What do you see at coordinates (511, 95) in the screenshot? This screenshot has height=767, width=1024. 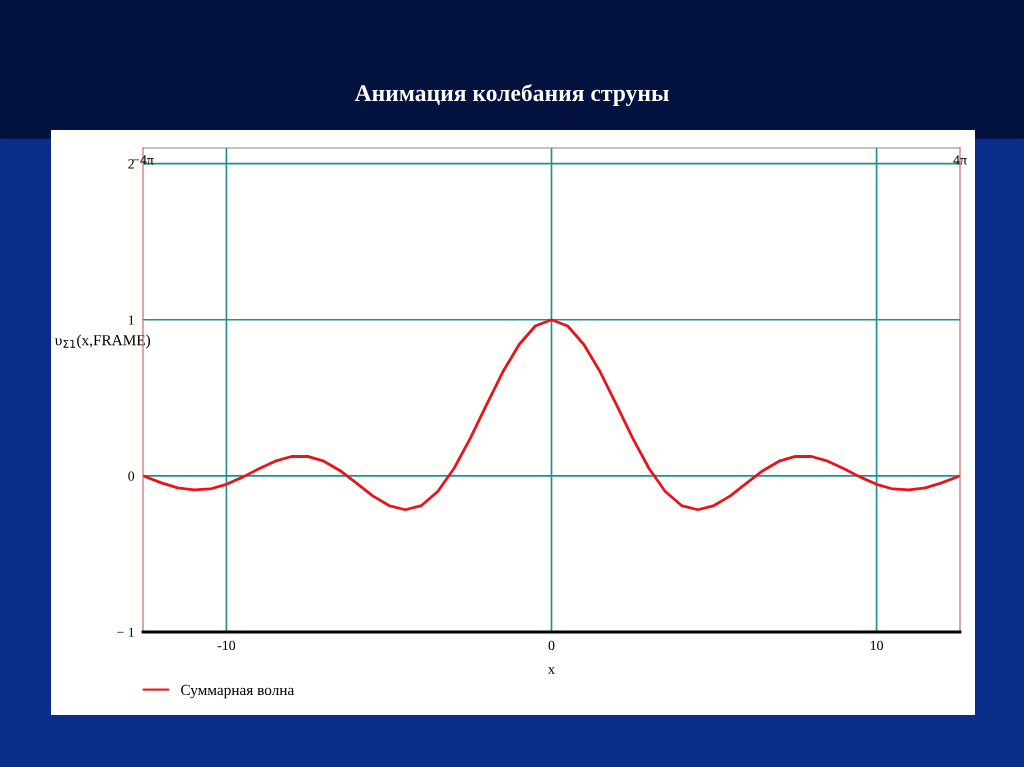 I see `chart-title: Анимация колебания струны` at bounding box center [511, 95].